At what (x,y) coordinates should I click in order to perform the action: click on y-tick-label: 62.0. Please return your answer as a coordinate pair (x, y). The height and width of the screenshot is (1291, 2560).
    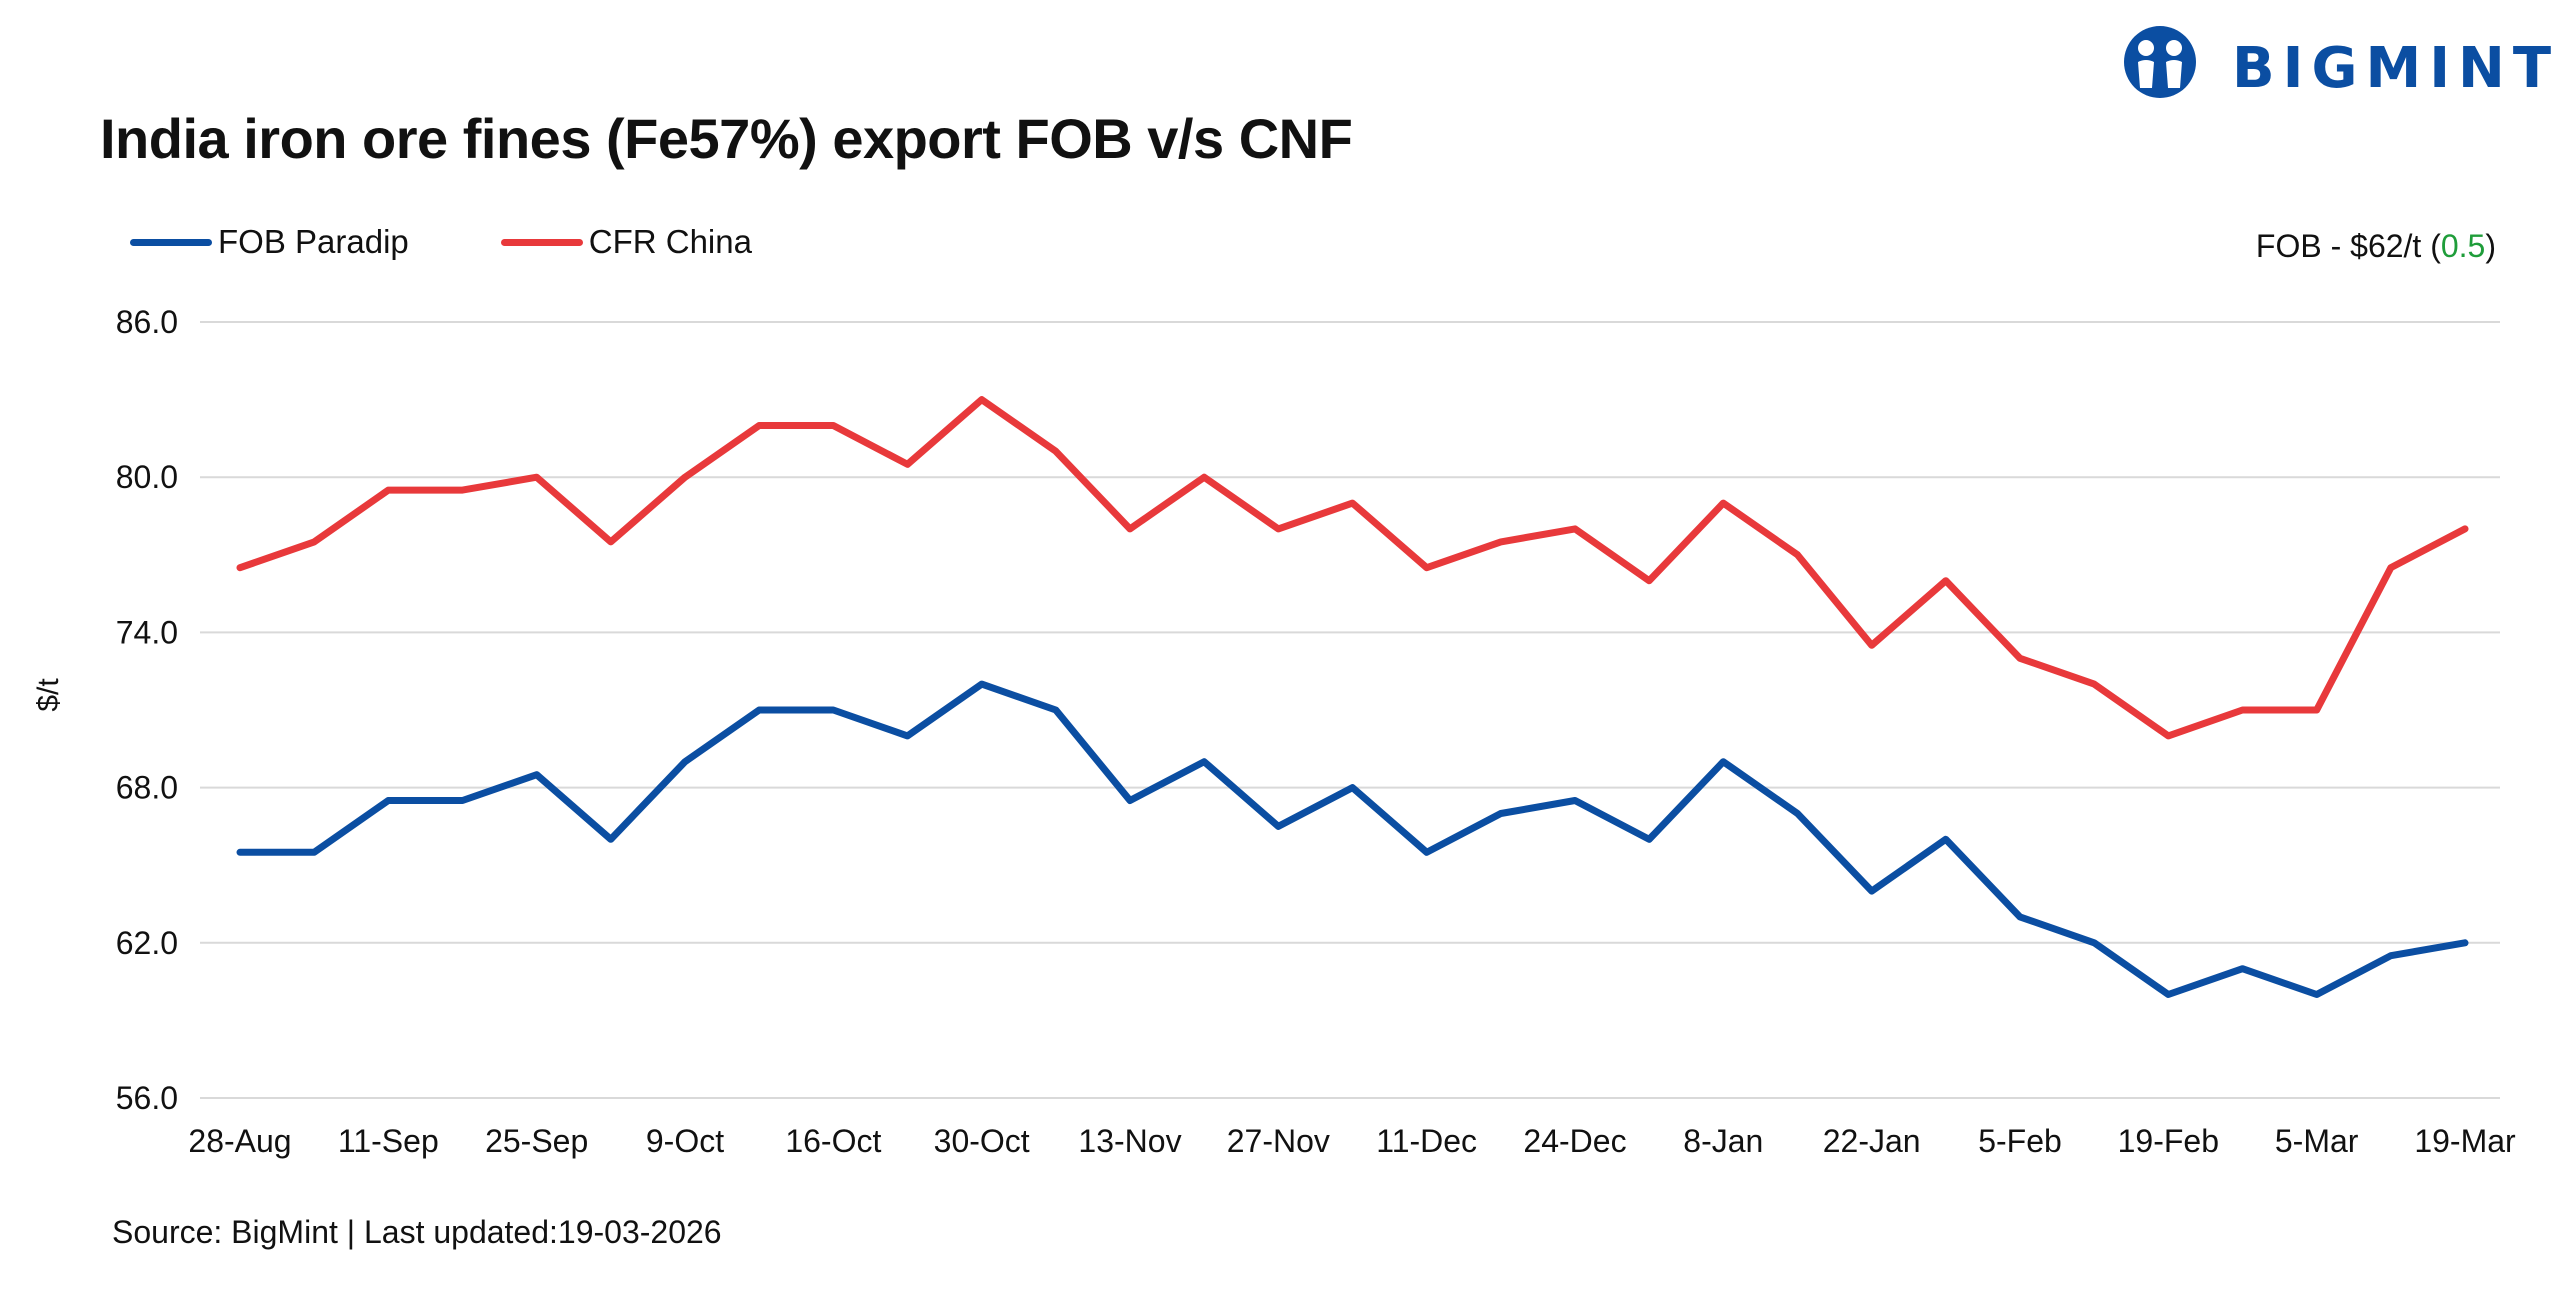
    Looking at the image, I should click on (147, 943).